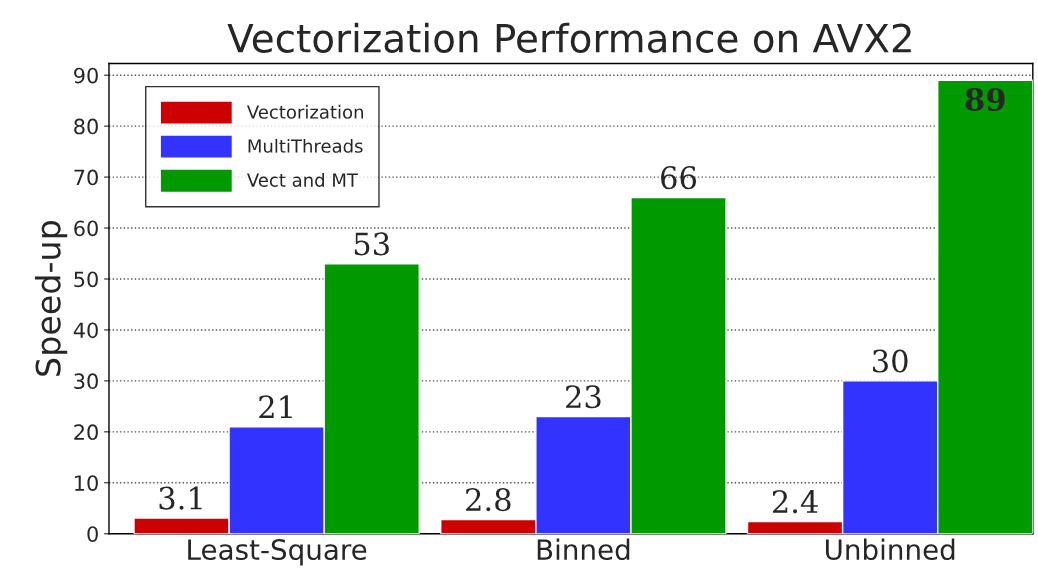 The width and height of the screenshot is (1038, 577). What do you see at coordinates (51, 298) in the screenshot?
I see `y-axis-title: Speed-up` at bounding box center [51, 298].